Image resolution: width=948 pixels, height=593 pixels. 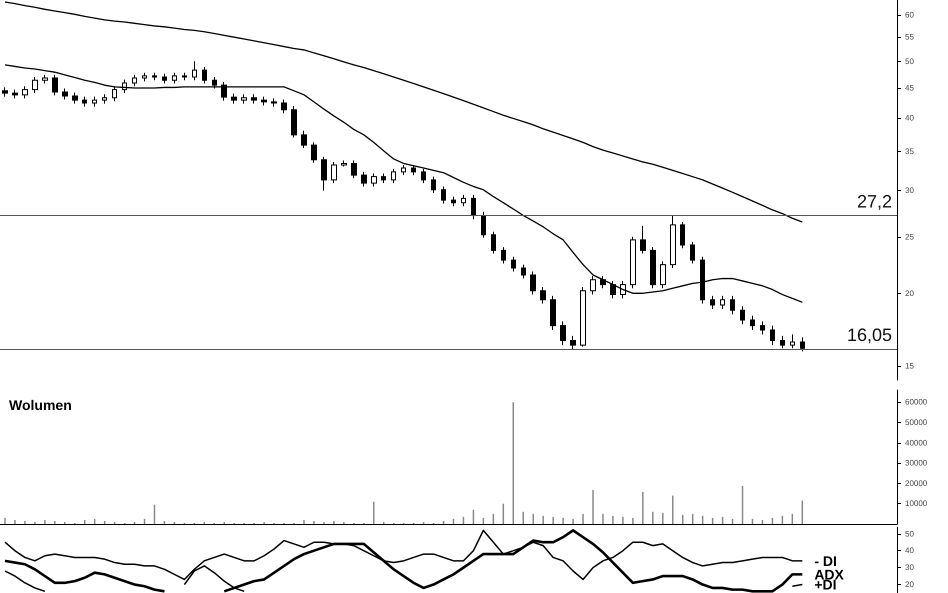 What do you see at coordinates (909, 87) in the screenshot?
I see `y-tick-label: 45` at bounding box center [909, 87].